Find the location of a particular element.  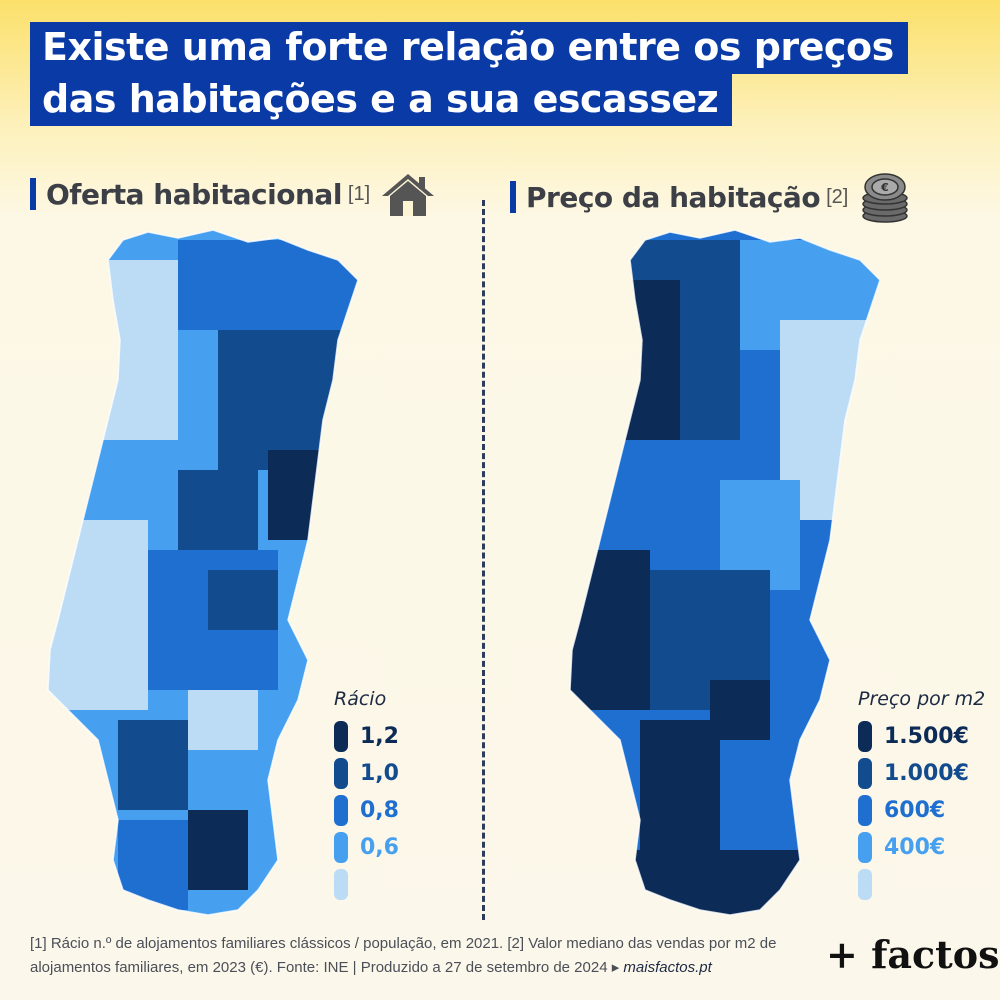

legend-label: 1,2 is located at coordinates (379, 736).